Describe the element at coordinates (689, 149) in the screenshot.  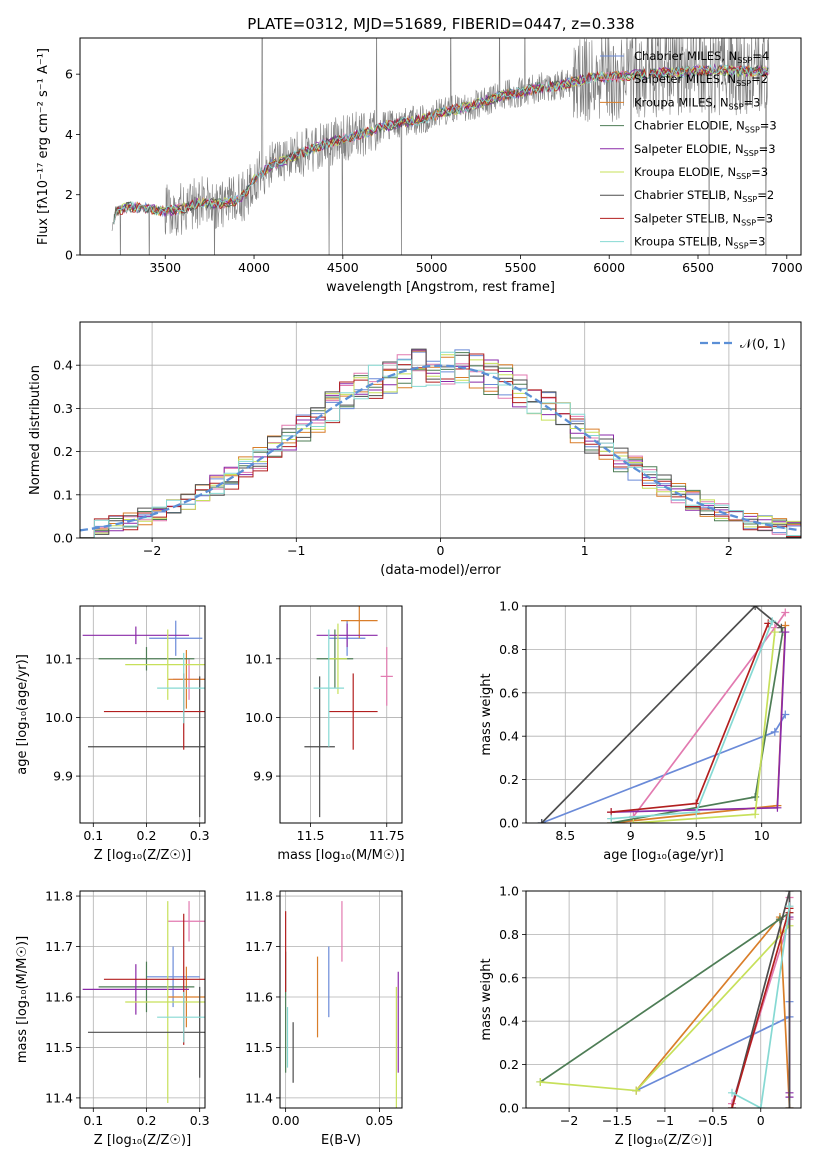
I see `legend-text: Salpeter ELODIE, N` at that location.